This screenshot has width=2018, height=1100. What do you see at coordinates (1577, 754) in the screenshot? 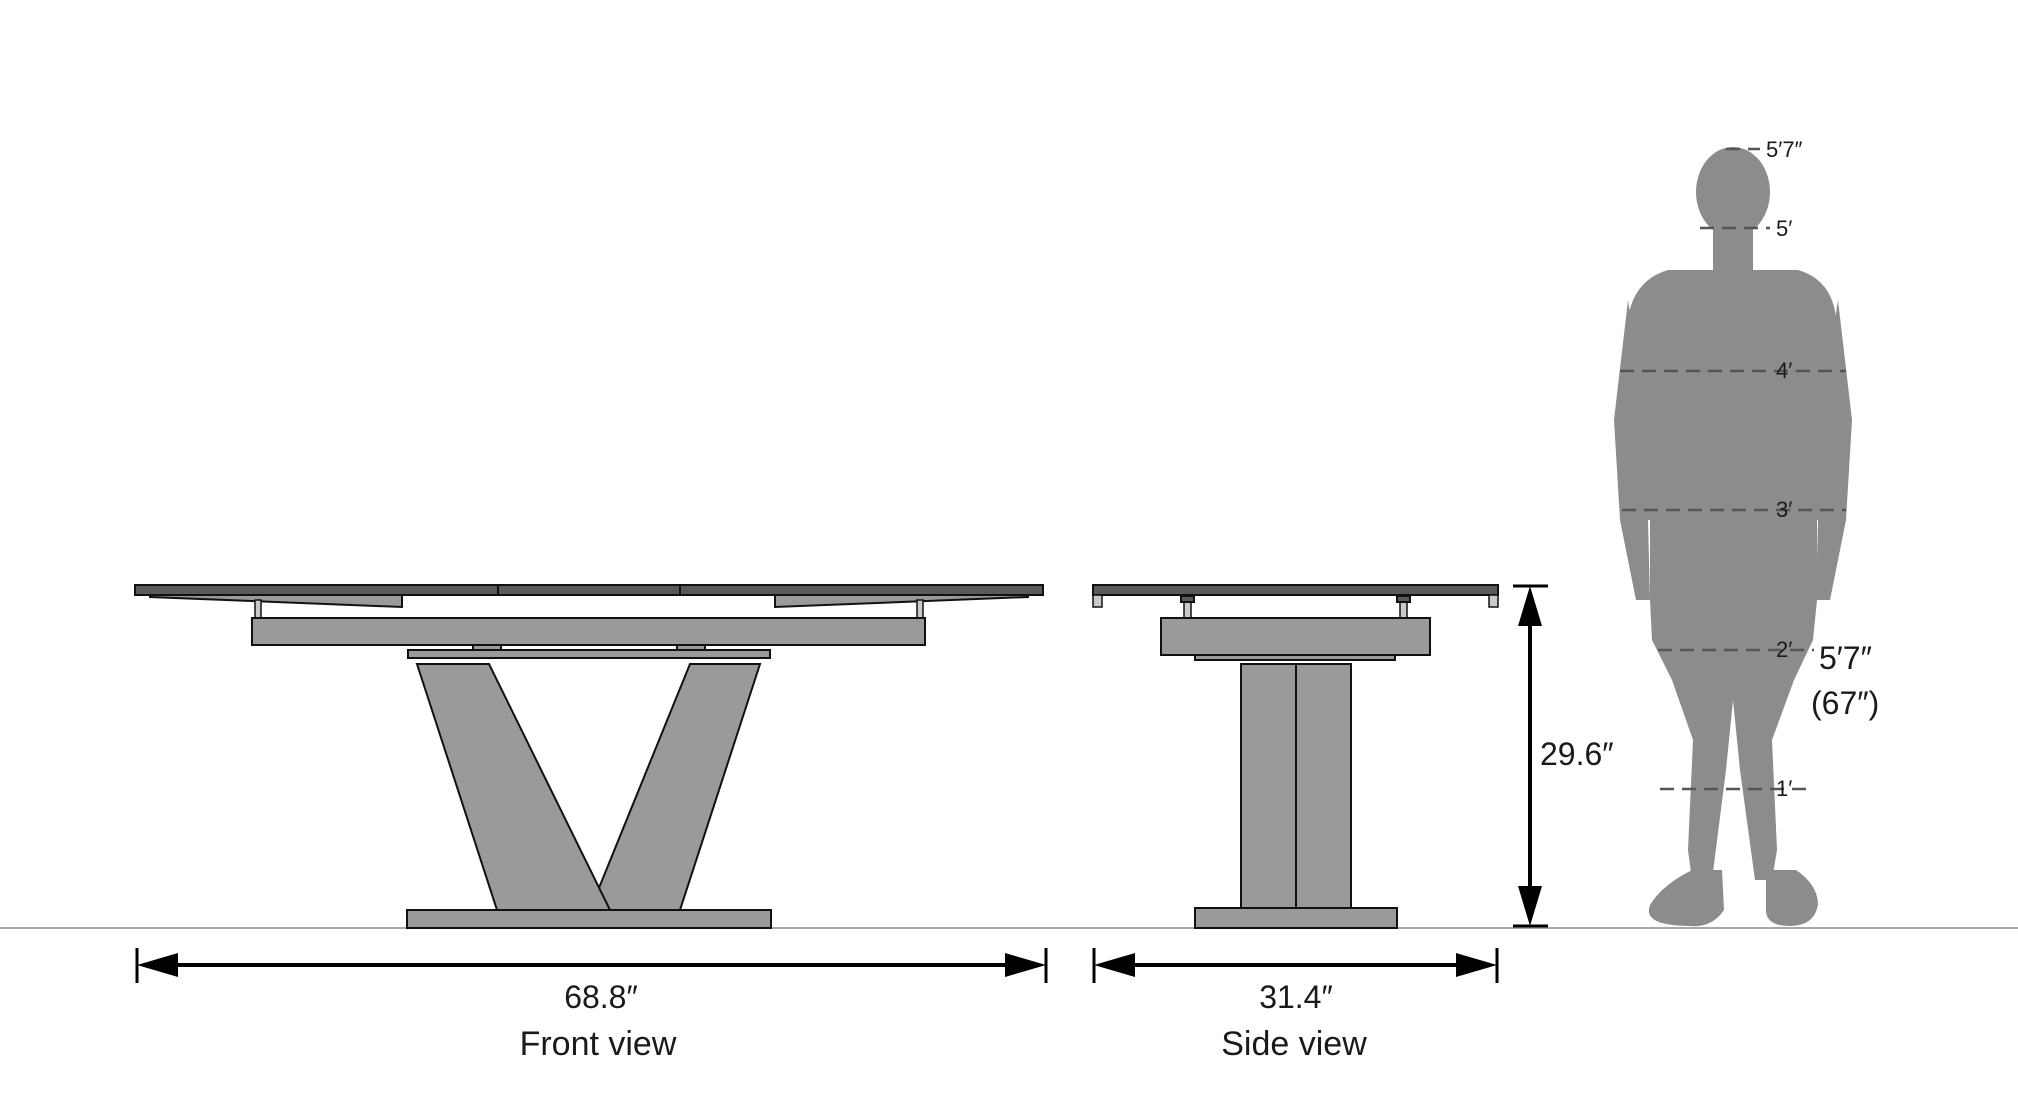
I see `height-label: 29.6″` at bounding box center [1577, 754].